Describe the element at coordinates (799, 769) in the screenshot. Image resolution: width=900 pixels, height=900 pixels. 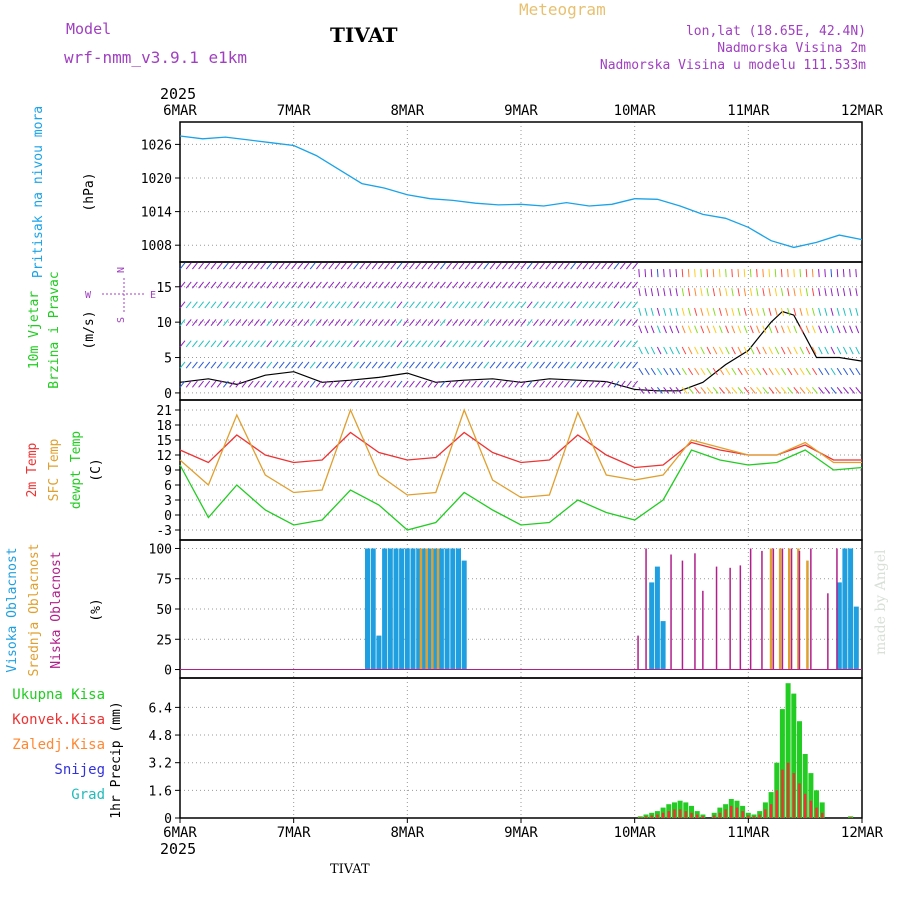
I see `precip-bar-total` at that location.